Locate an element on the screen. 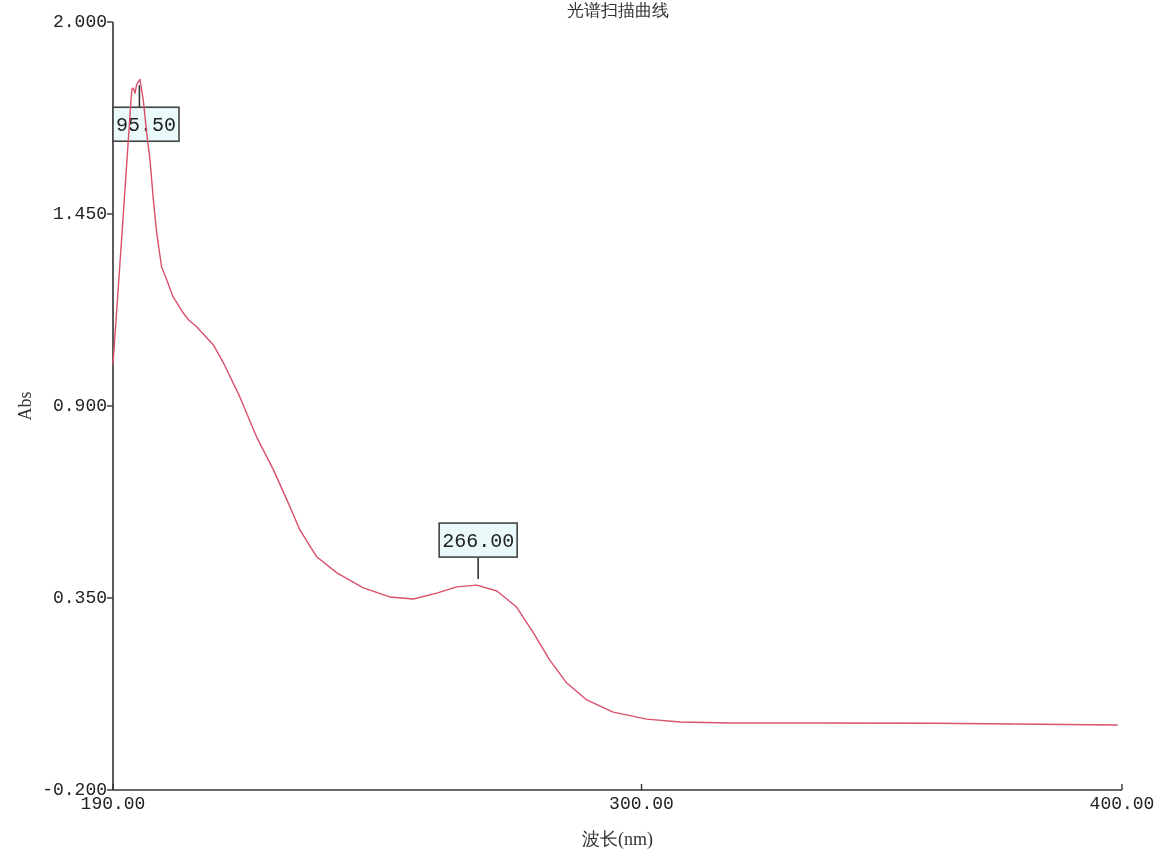 This screenshot has height=852, width=1154. y-axis-title: Abs is located at coordinates (25, 406).